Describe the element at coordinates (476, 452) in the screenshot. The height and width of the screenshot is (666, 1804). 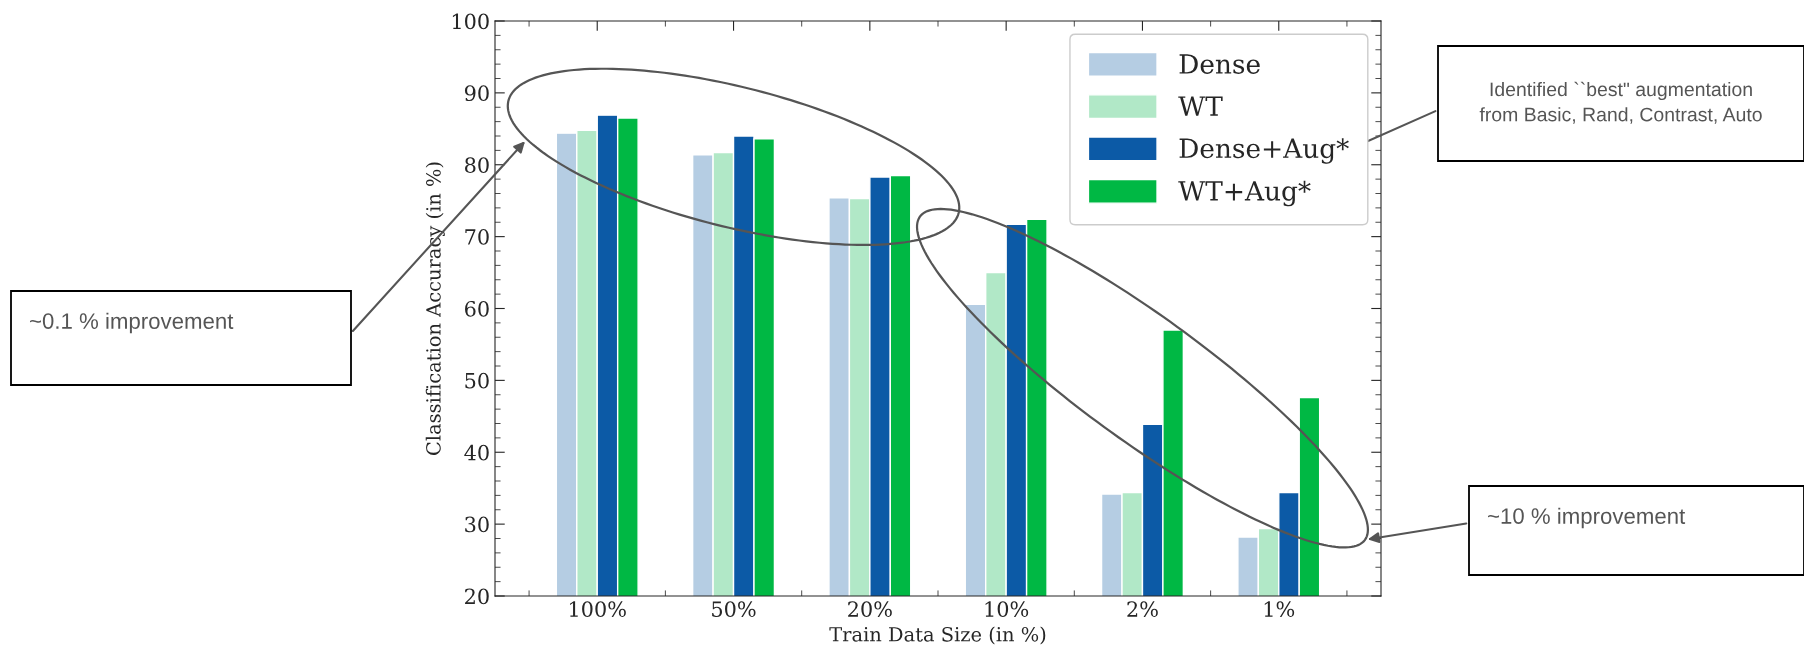
I see `y-tick-label: 40` at that location.